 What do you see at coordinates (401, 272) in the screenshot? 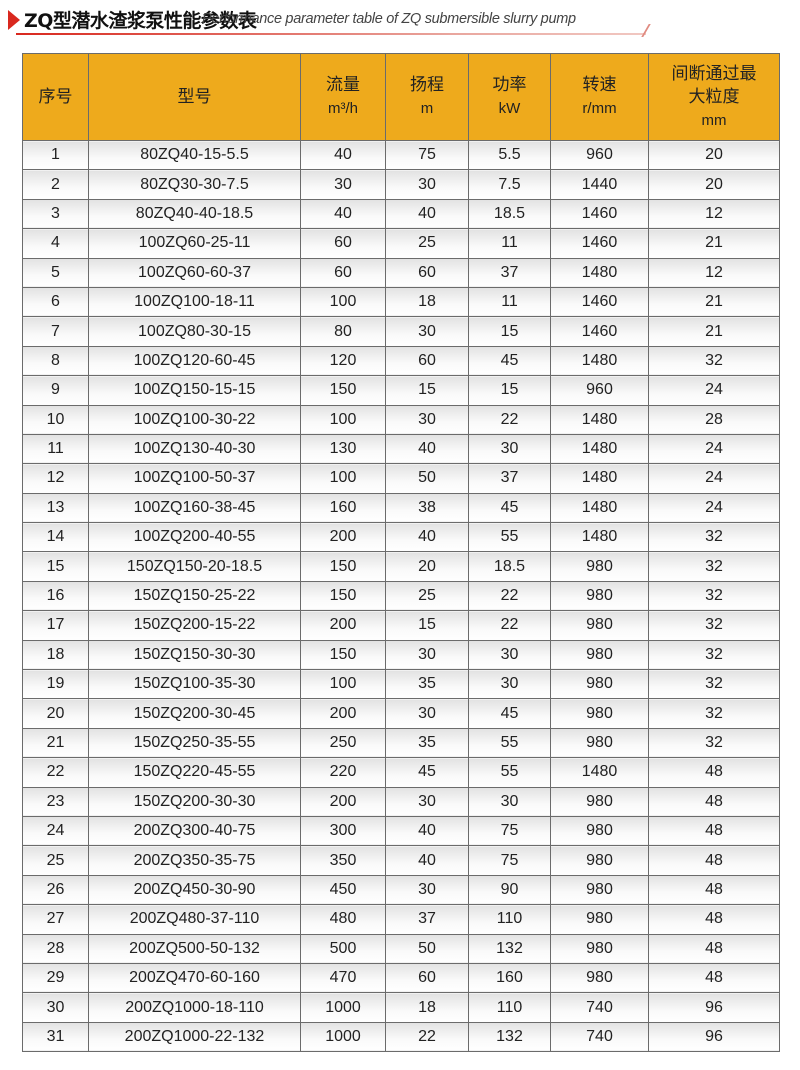
I see `table-row: 5 100ZQ60-60-37 60 60 37 1480 12` at bounding box center [401, 272].